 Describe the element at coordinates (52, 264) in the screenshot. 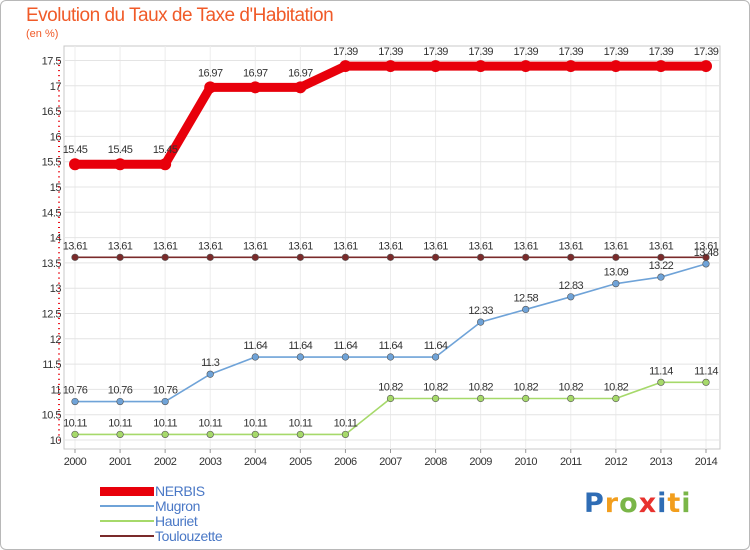

I see `y-tick-label: 13.5` at that location.